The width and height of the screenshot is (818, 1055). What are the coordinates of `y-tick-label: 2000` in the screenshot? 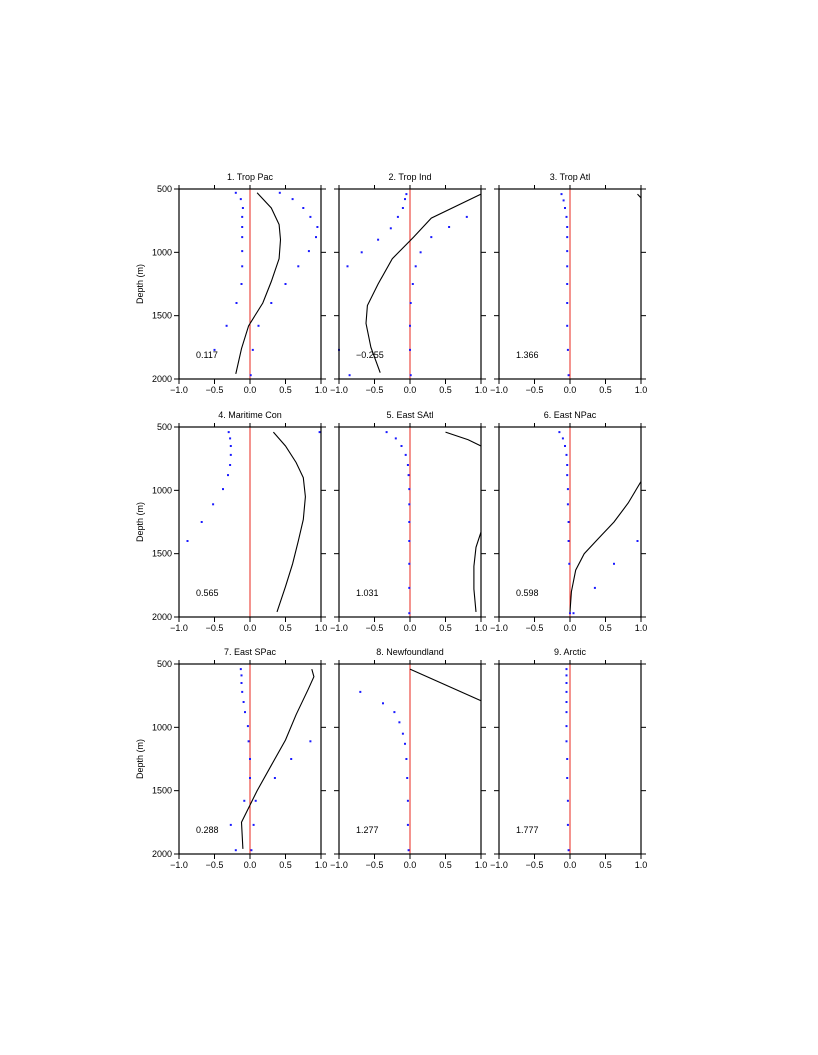 It's located at (162, 379).